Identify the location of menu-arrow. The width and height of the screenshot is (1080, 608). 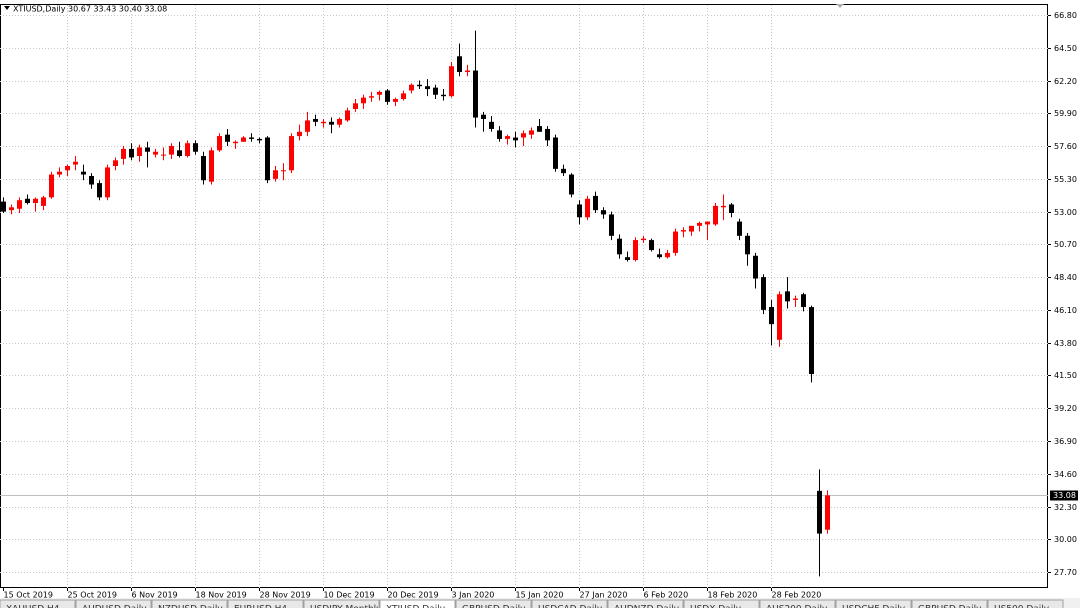
(7, 8).